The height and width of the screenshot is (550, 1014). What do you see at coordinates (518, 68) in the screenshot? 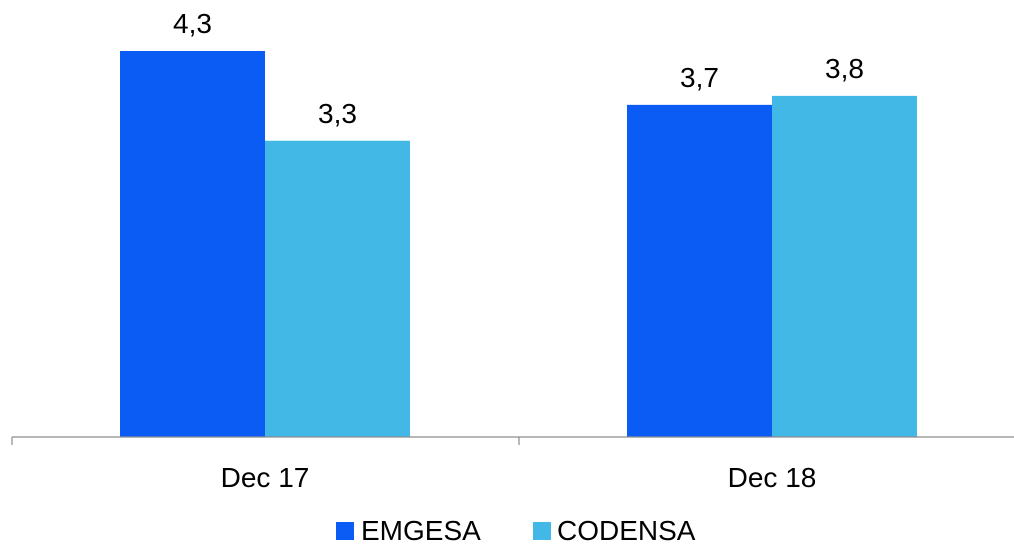
I see `data-labels-layer: 4,3 3,3 3,7 3,8` at bounding box center [518, 68].